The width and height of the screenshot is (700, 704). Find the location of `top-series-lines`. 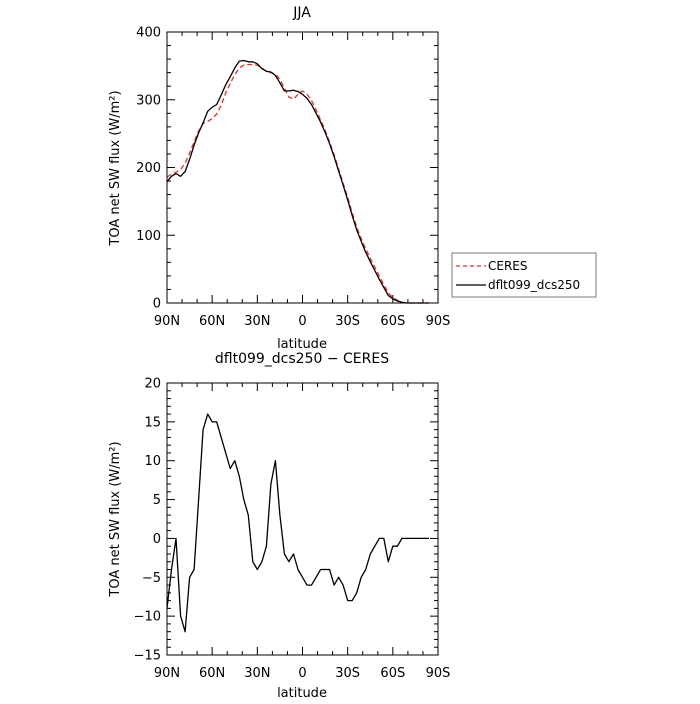

top-series-lines is located at coordinates (297, 181).